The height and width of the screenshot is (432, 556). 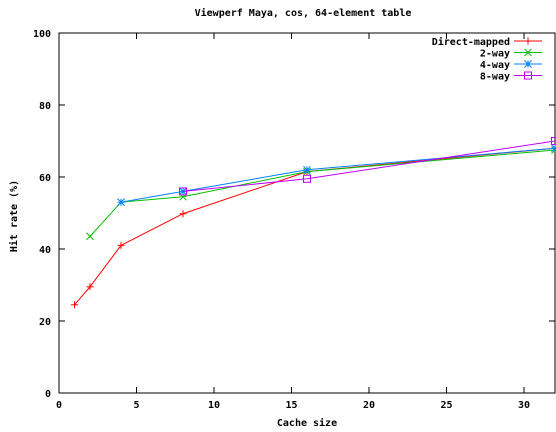 I want to click on legend-entry: Direct-mapped, so click(x=487, y=42).